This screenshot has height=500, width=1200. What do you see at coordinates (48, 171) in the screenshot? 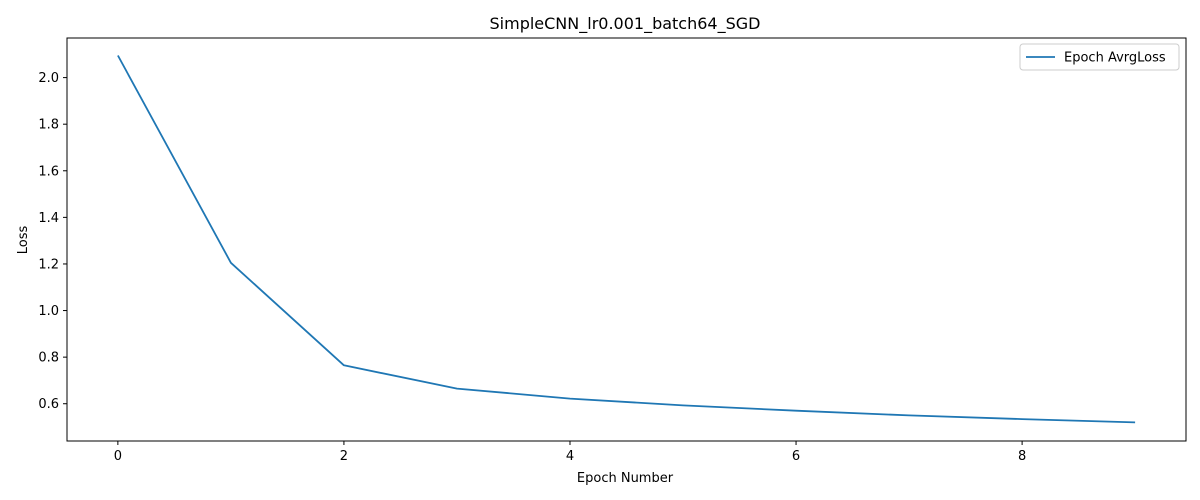
I see `y-tick-label: 1.6` at bounding box center [48, 171].